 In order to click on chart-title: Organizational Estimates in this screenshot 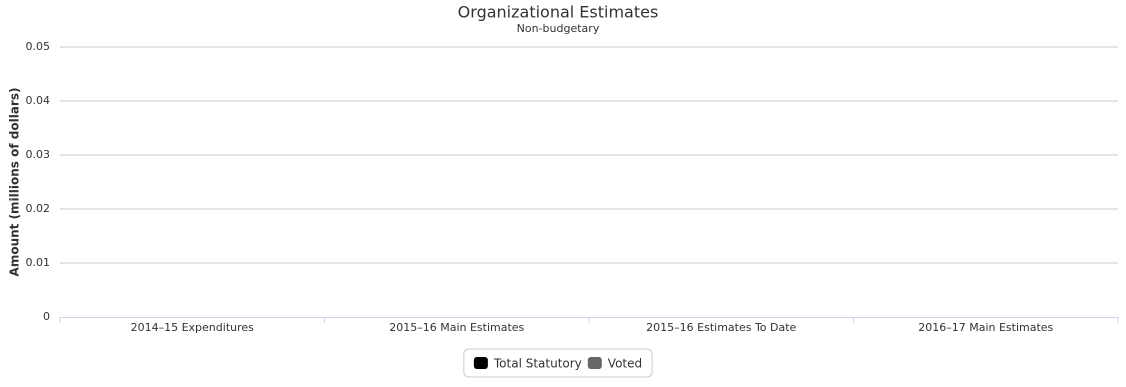, I will do `click(558, 12)`.